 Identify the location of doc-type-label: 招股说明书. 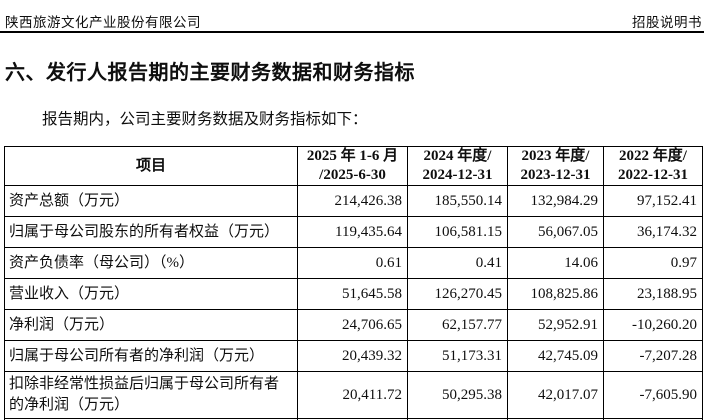
(667, 22).